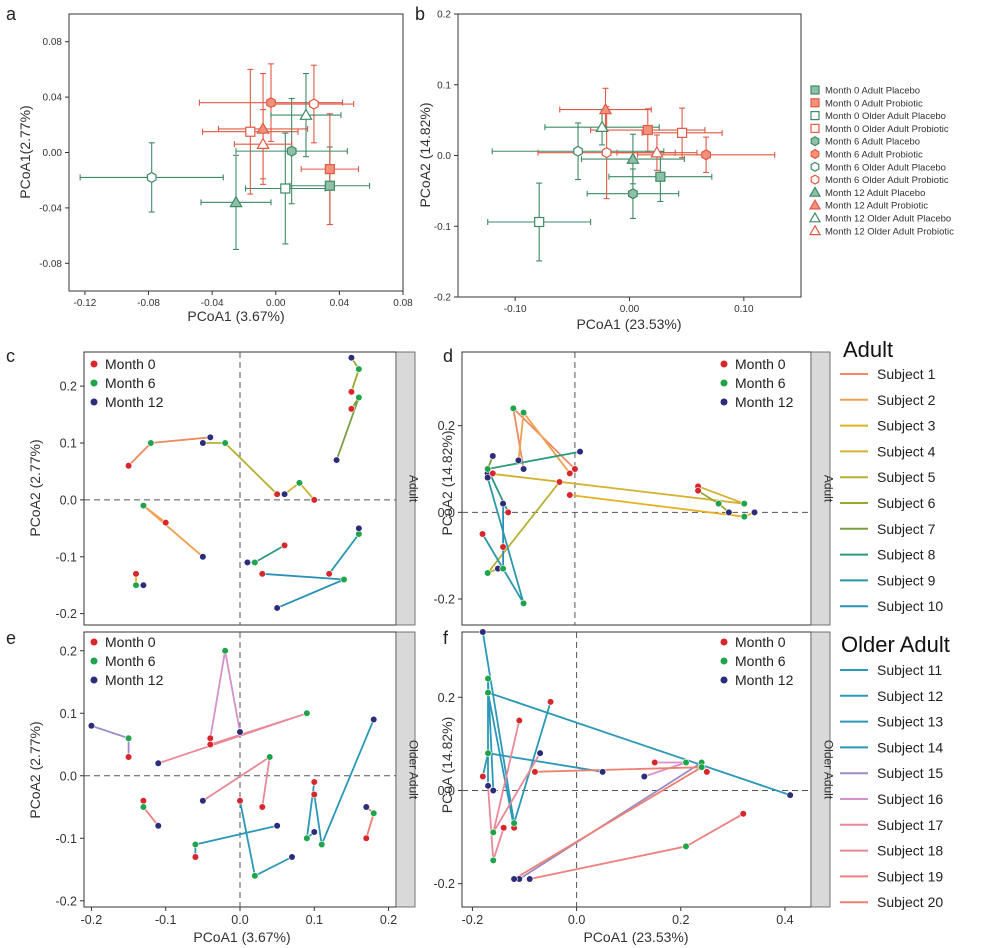  Describe the element at coordinates (314, 920) in the screenshot. I see `x-tick-label: 0.1` at that location.